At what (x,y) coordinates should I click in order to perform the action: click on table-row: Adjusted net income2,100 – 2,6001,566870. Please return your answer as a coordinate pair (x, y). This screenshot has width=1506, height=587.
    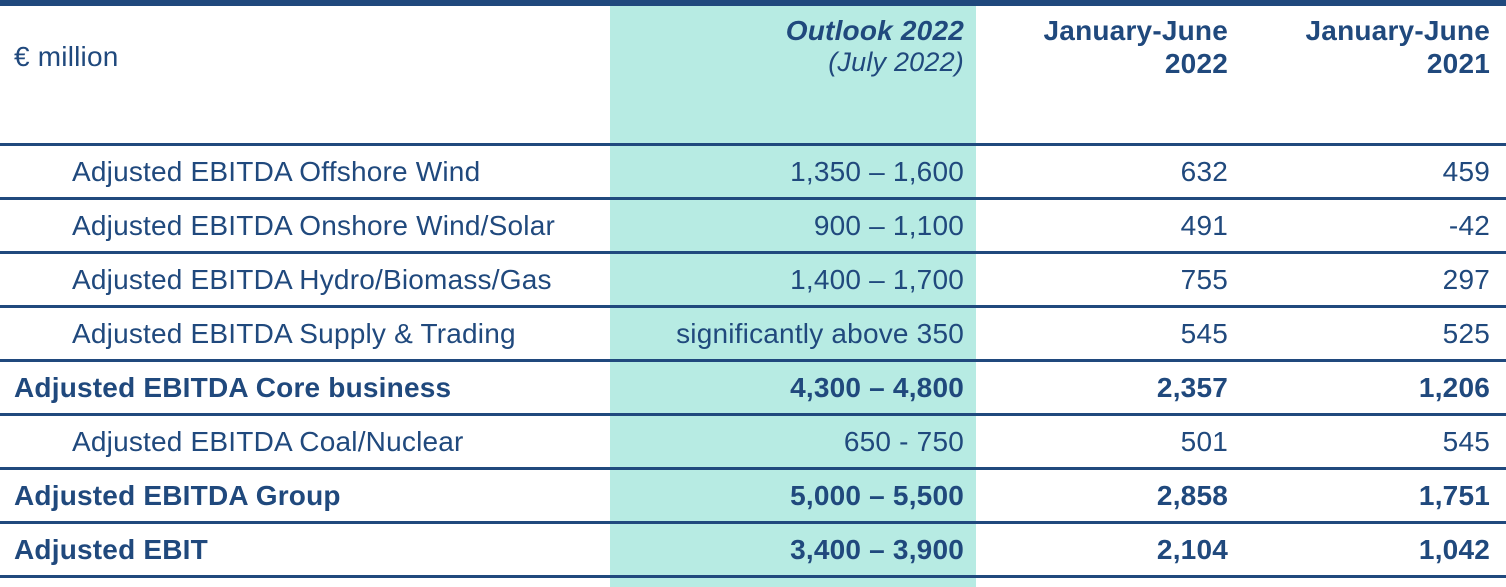
    Looking at the image, I should click on (753, 581).